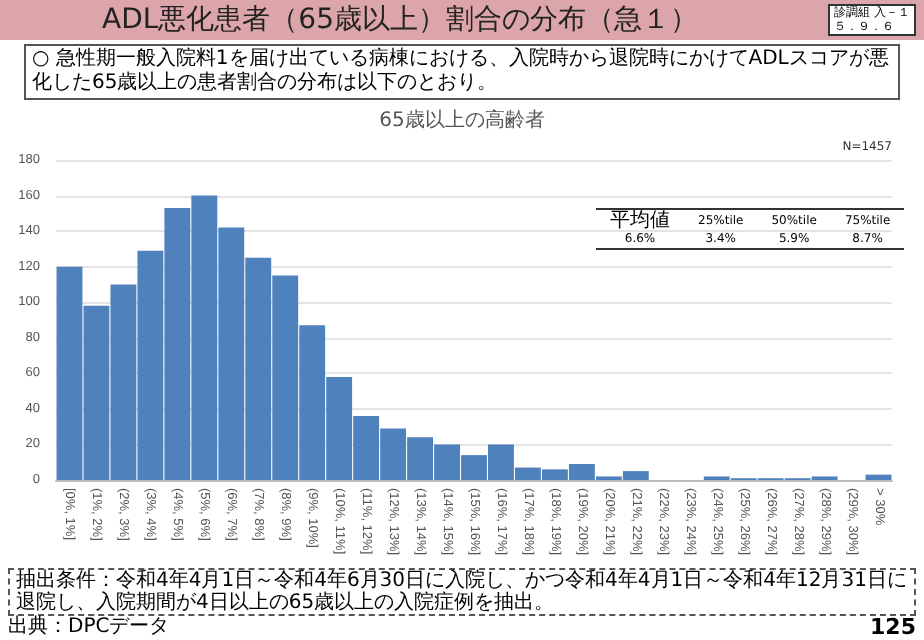  What do you see at coordinates (462, 592) in the screenshot?
I see `text: 抽出条件：令和4年4月1日～令和4年6月30日に入院し、かつ令和4年4月1日～令和4年12月31日に退院し、入院期間が4日以上の65歳以上の入院症例を抽出。` at bounding box center [462, 592].